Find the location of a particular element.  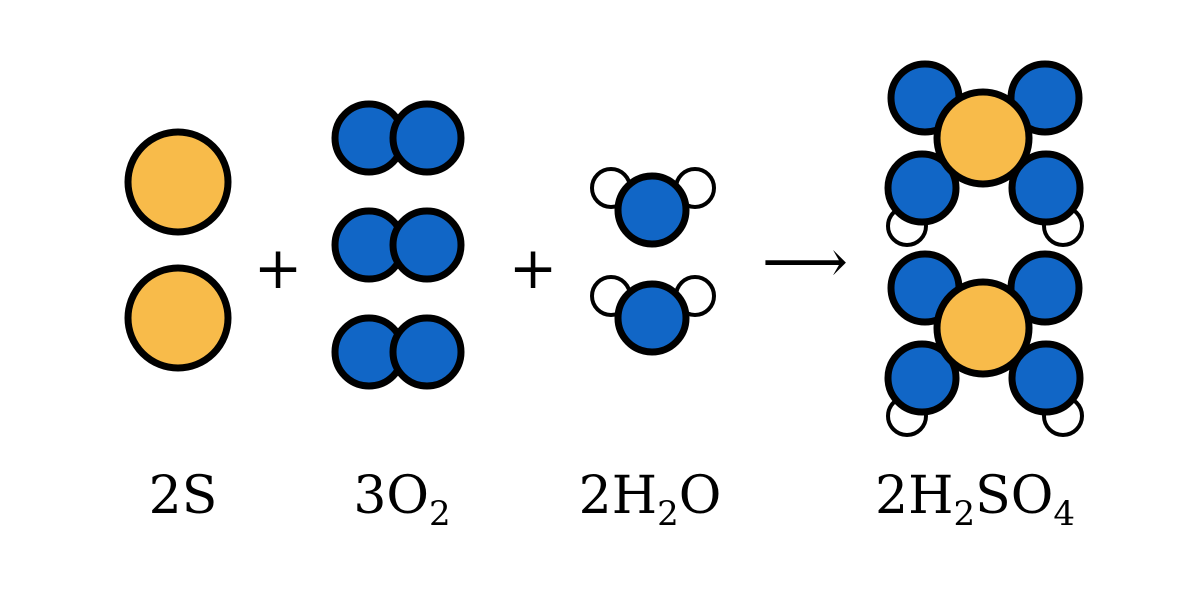

plus-sign-2: + is located at coordinates (533, 268).